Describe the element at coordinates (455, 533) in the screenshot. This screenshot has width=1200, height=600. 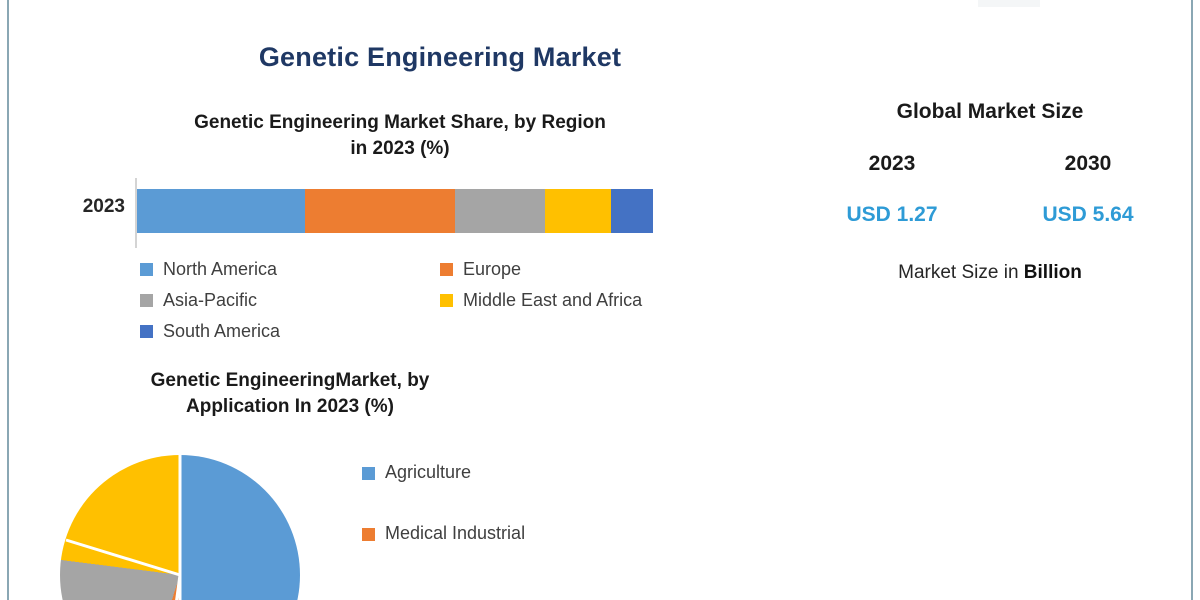
I see `legend-label: Medical Industrial` at that location.